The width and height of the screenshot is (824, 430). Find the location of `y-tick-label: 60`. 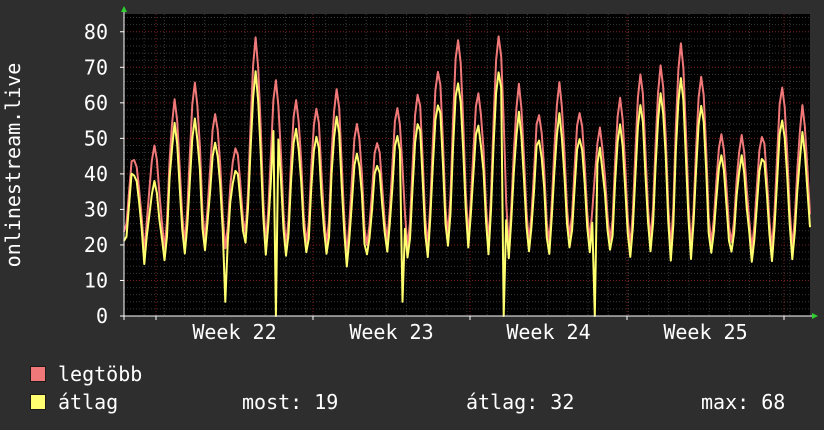

y-tick-label: 60 is located at coordinates (96, 103).